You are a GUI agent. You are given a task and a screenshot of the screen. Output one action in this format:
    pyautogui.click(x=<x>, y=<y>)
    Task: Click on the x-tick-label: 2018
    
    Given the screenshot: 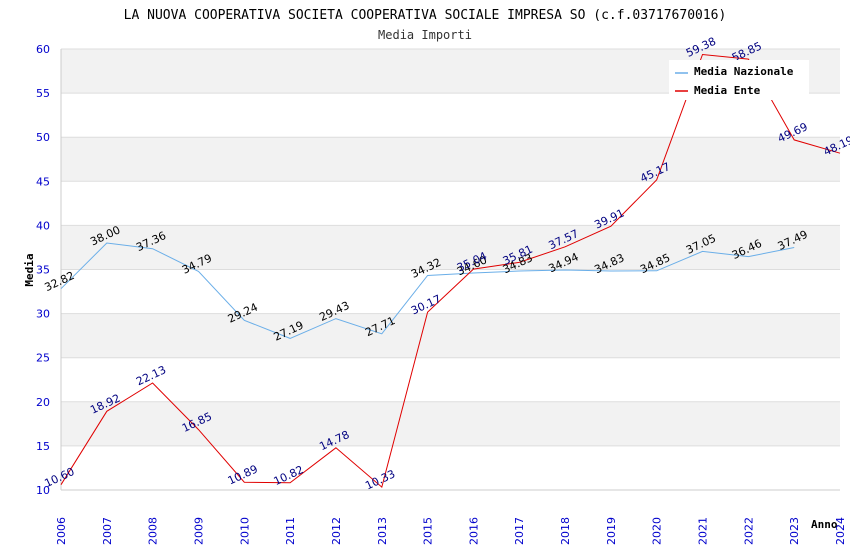 What is the action you would take?
    pyautogui.click(x=565, y=531)
    